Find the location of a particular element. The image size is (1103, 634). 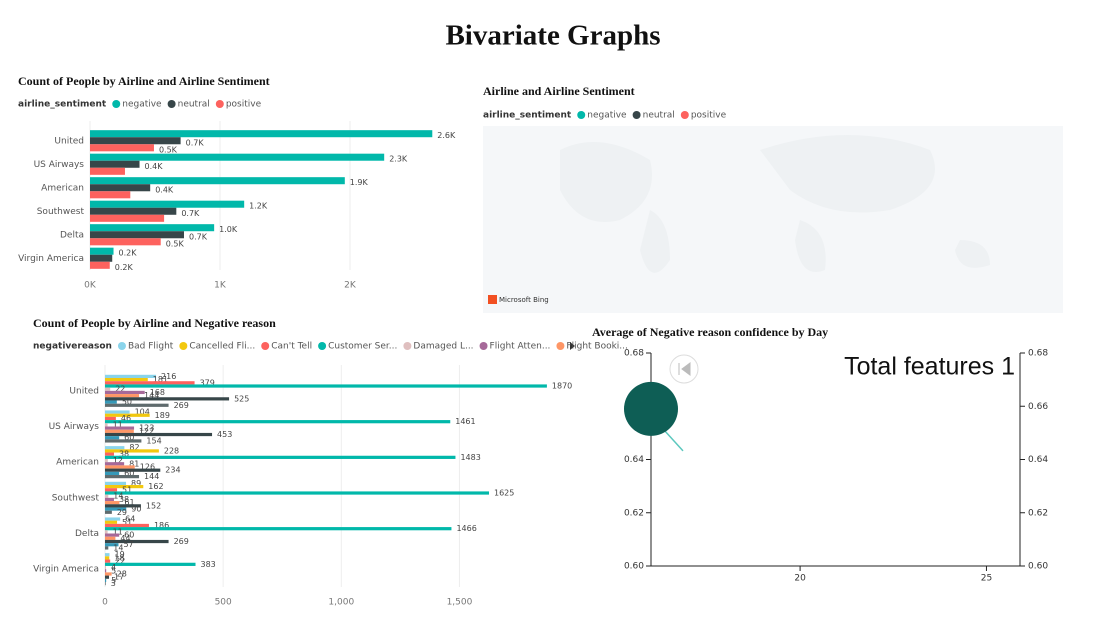

data-label: 46 is located at coordinates (126, 418).